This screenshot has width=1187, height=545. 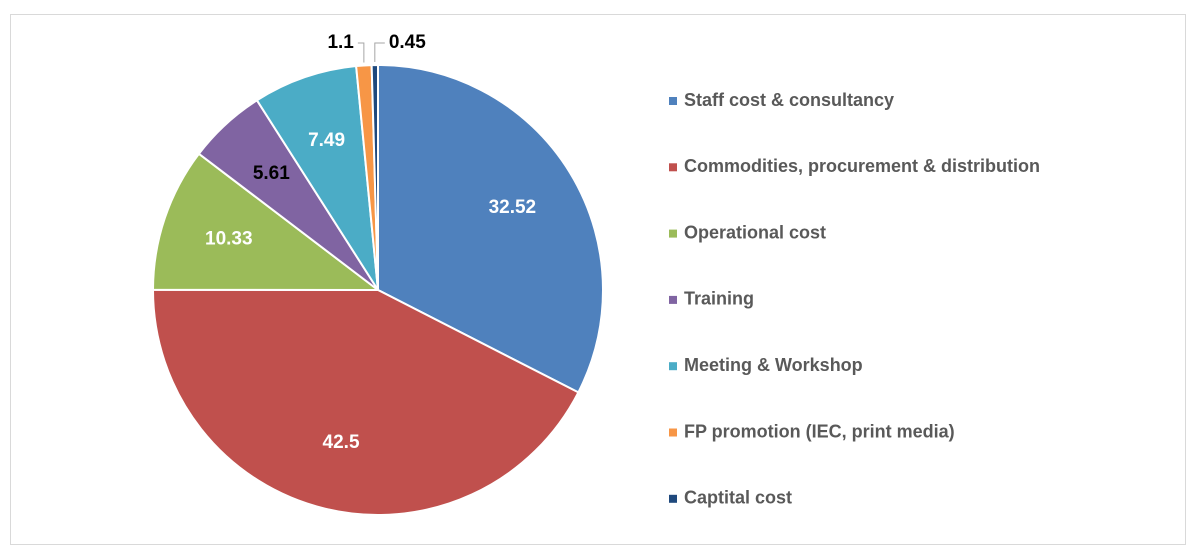 What do you see at coordinates (271, 173) in the screenshot?
I see `data-label: 5.61` at bounding box center [271, 173].